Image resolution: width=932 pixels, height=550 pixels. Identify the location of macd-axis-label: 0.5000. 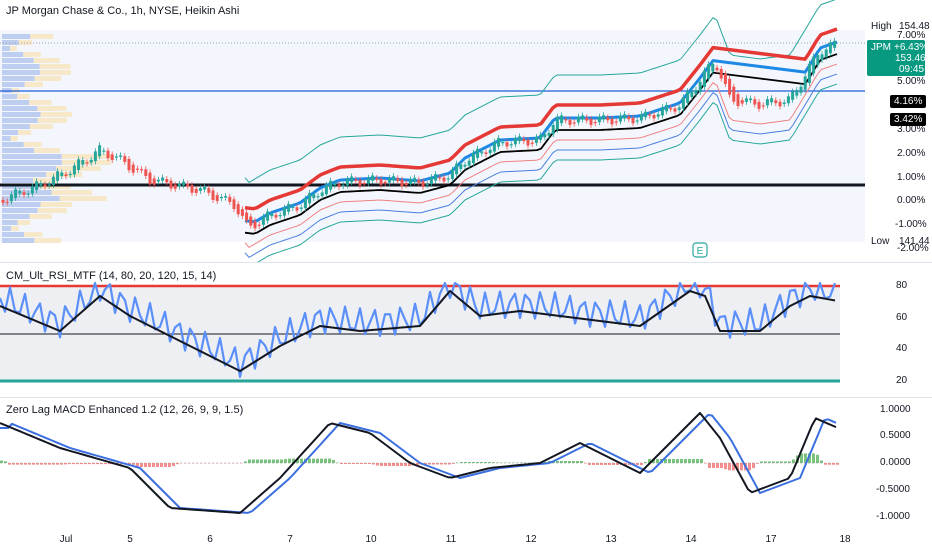
(895, 435).